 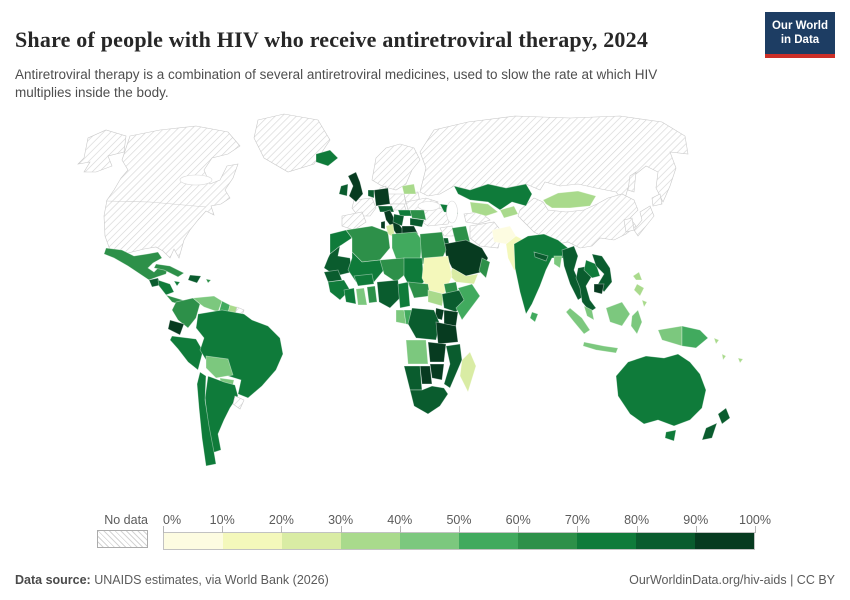 I want to click on legend-no-data: No data, so click(x=122, y=530).